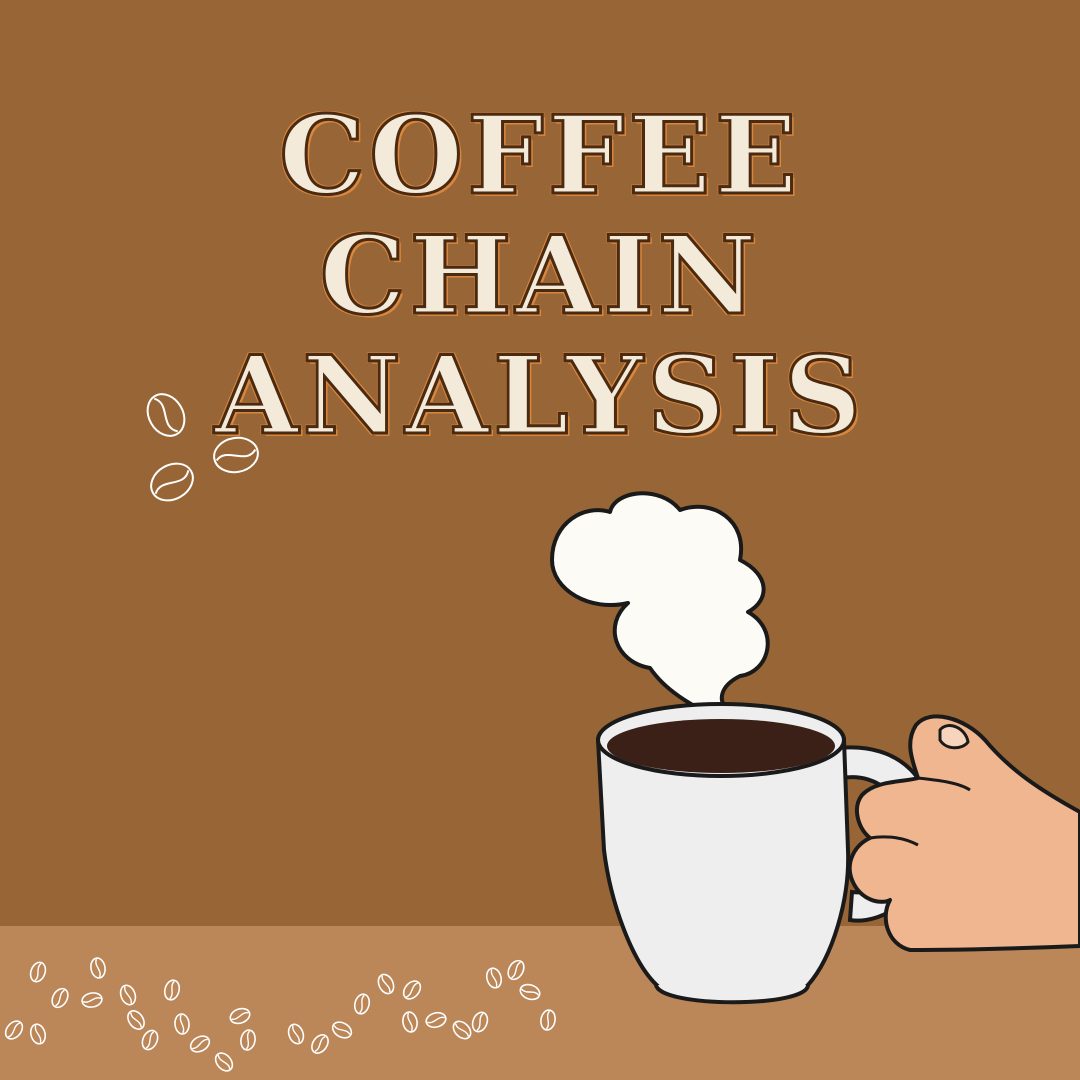 This screenshot has height=1080, width=1080. I want to click on table-surface, so click(540, 1003).